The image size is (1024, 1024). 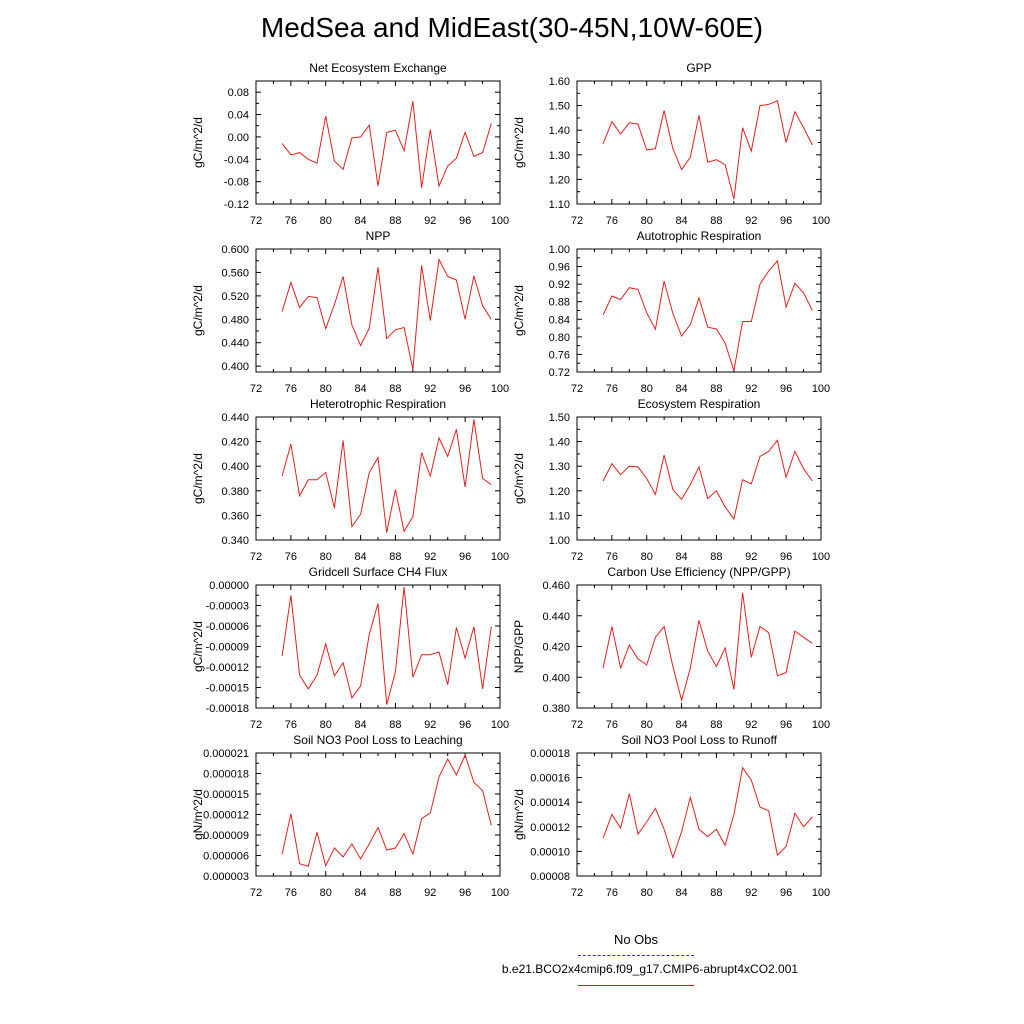 What do you see at coordinates (699, 142) in the screenshot?
I see `plot-frame` at bounding box center [699, 142].